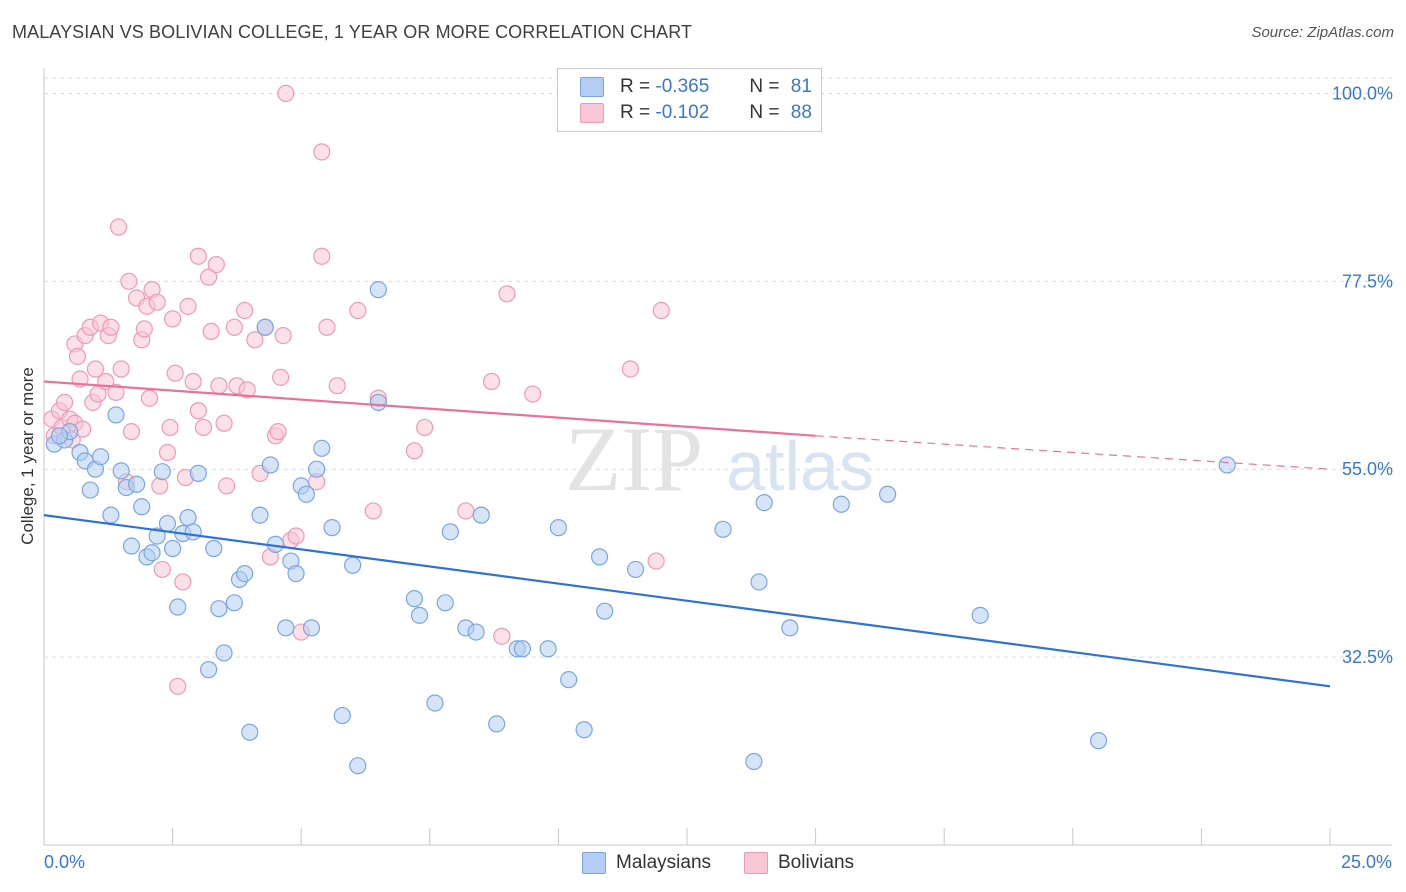  Describe the element at coordinates (756, 863) in the screenshot. I see `bolivians-swatch` at that location.